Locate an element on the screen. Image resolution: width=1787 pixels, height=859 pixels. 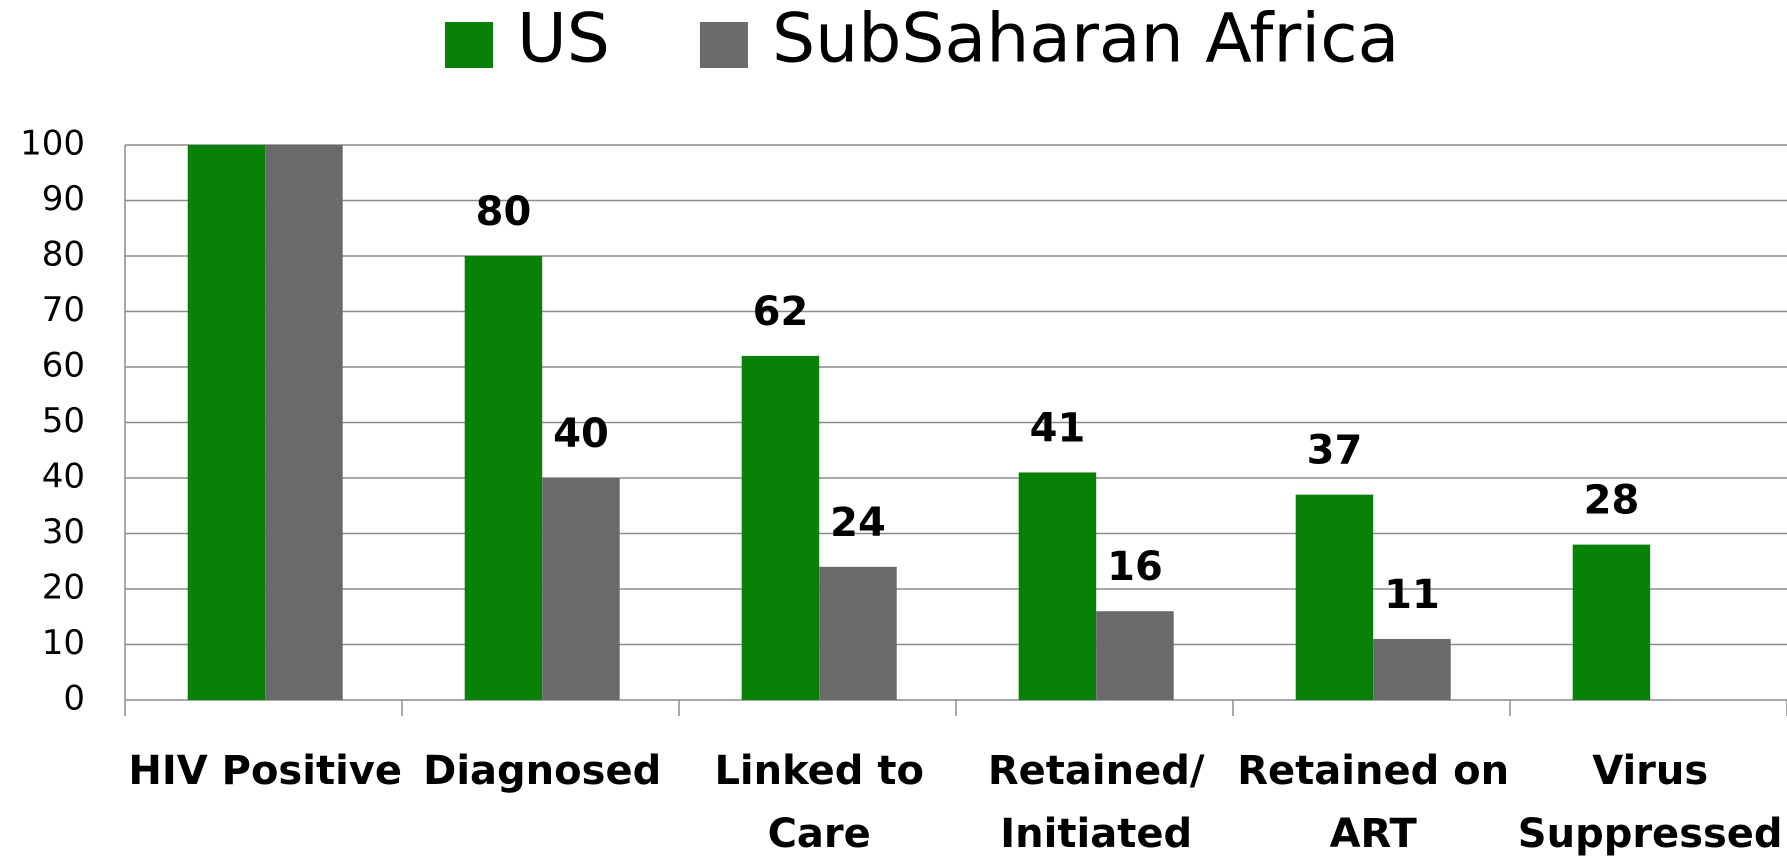
data-label: 80 is located at coordinates (504, 212).